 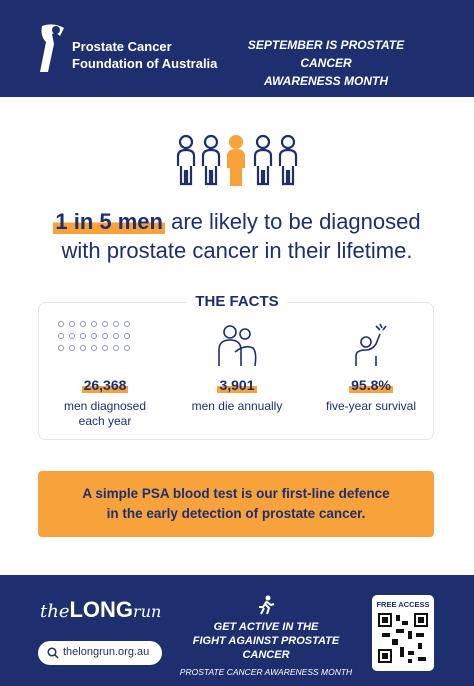 I want to click on qr-code, so click(x=403, y=638).